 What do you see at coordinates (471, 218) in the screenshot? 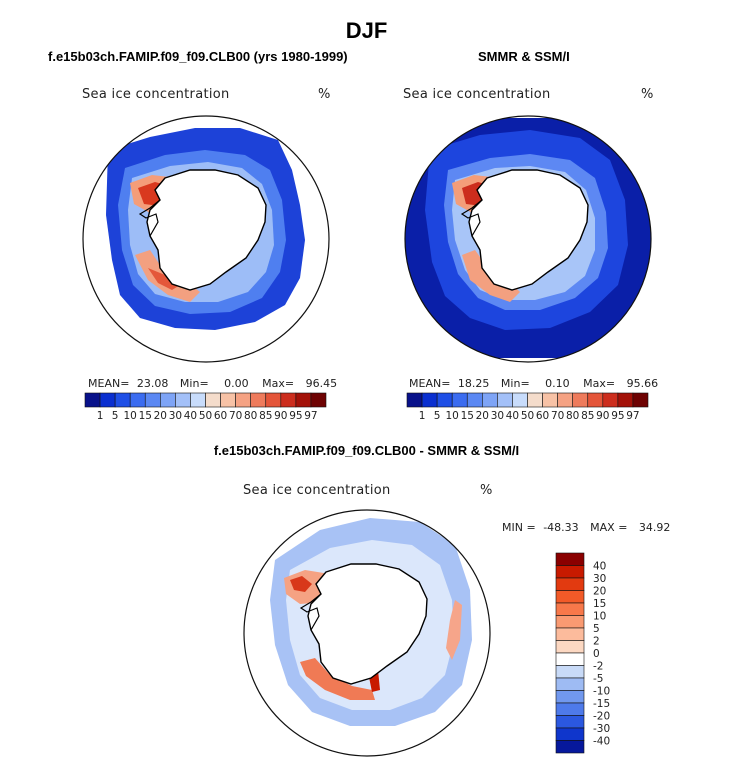
I see `obs-peninsula` at bounding box center [471, 218].